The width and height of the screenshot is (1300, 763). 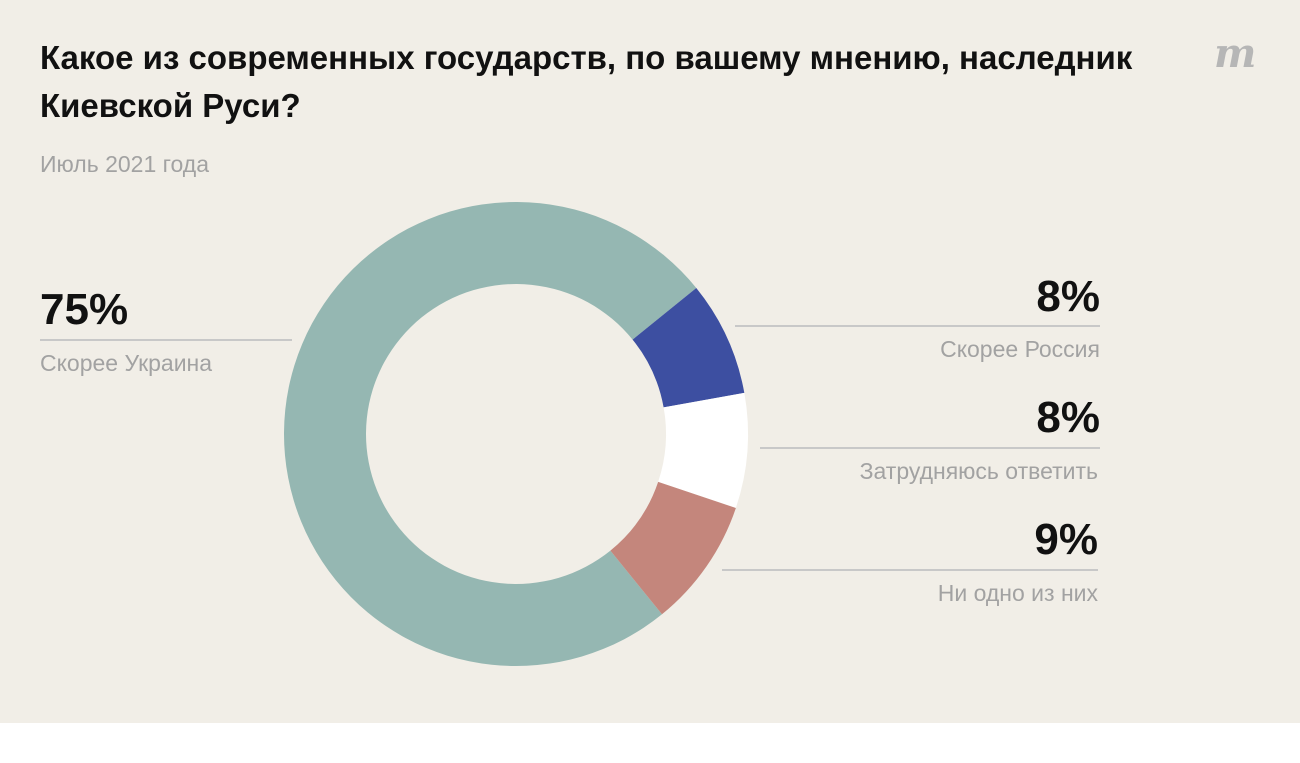 What do you see at coordinates (1068, 417) in the screenshot?
I see `value-label-undecided: 8%` at bounding box center [1068, 417].